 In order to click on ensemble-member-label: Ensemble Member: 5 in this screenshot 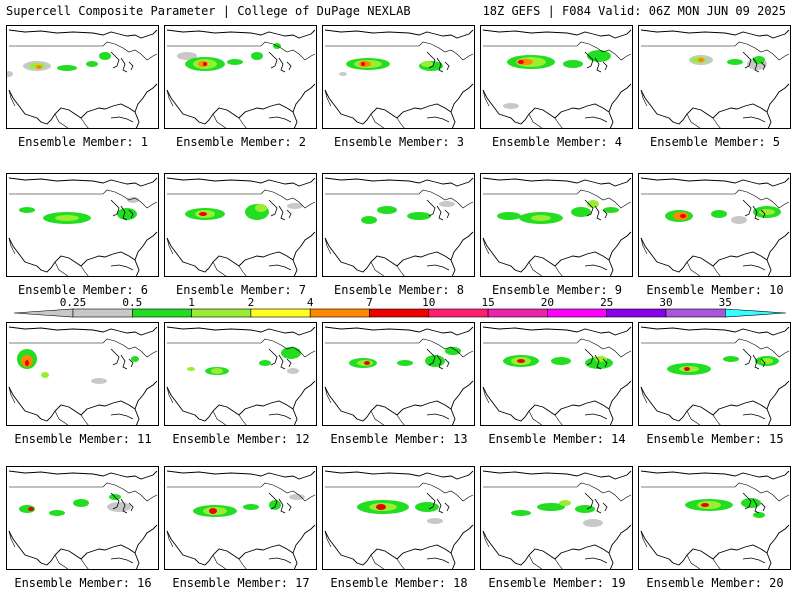, I will do `click(715, 142)`.